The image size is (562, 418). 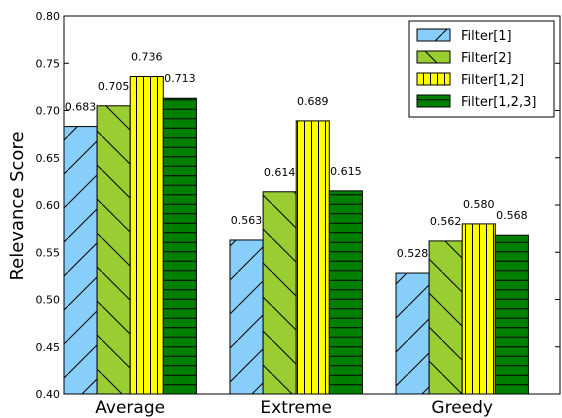 I want to click on data-label: 0.580, so click(x=479, y=204).